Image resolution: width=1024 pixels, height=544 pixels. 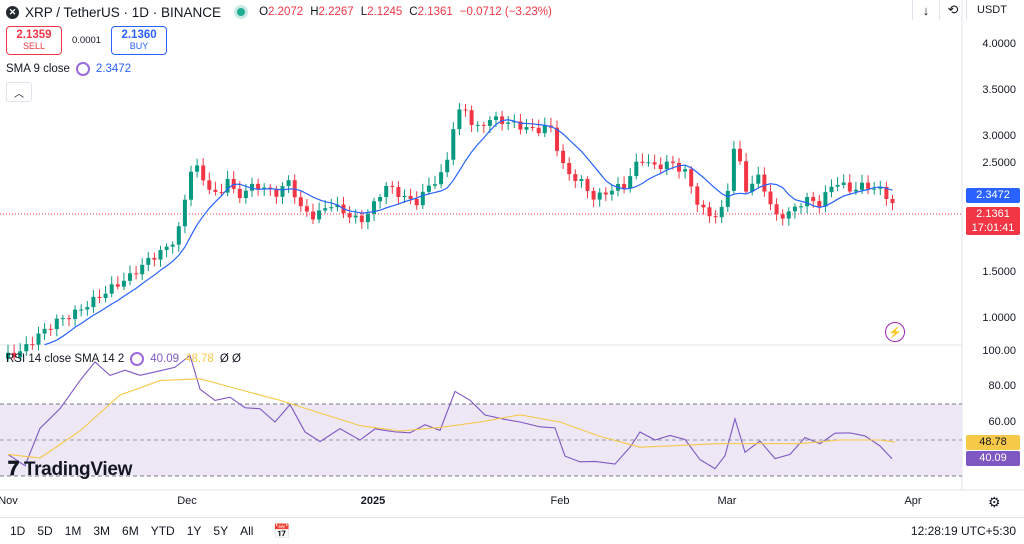 What do you see at coordinates (993, 228) in the screenshot?
I see `bar-countdown: 17:01:41` at bounding box center [993, 228].